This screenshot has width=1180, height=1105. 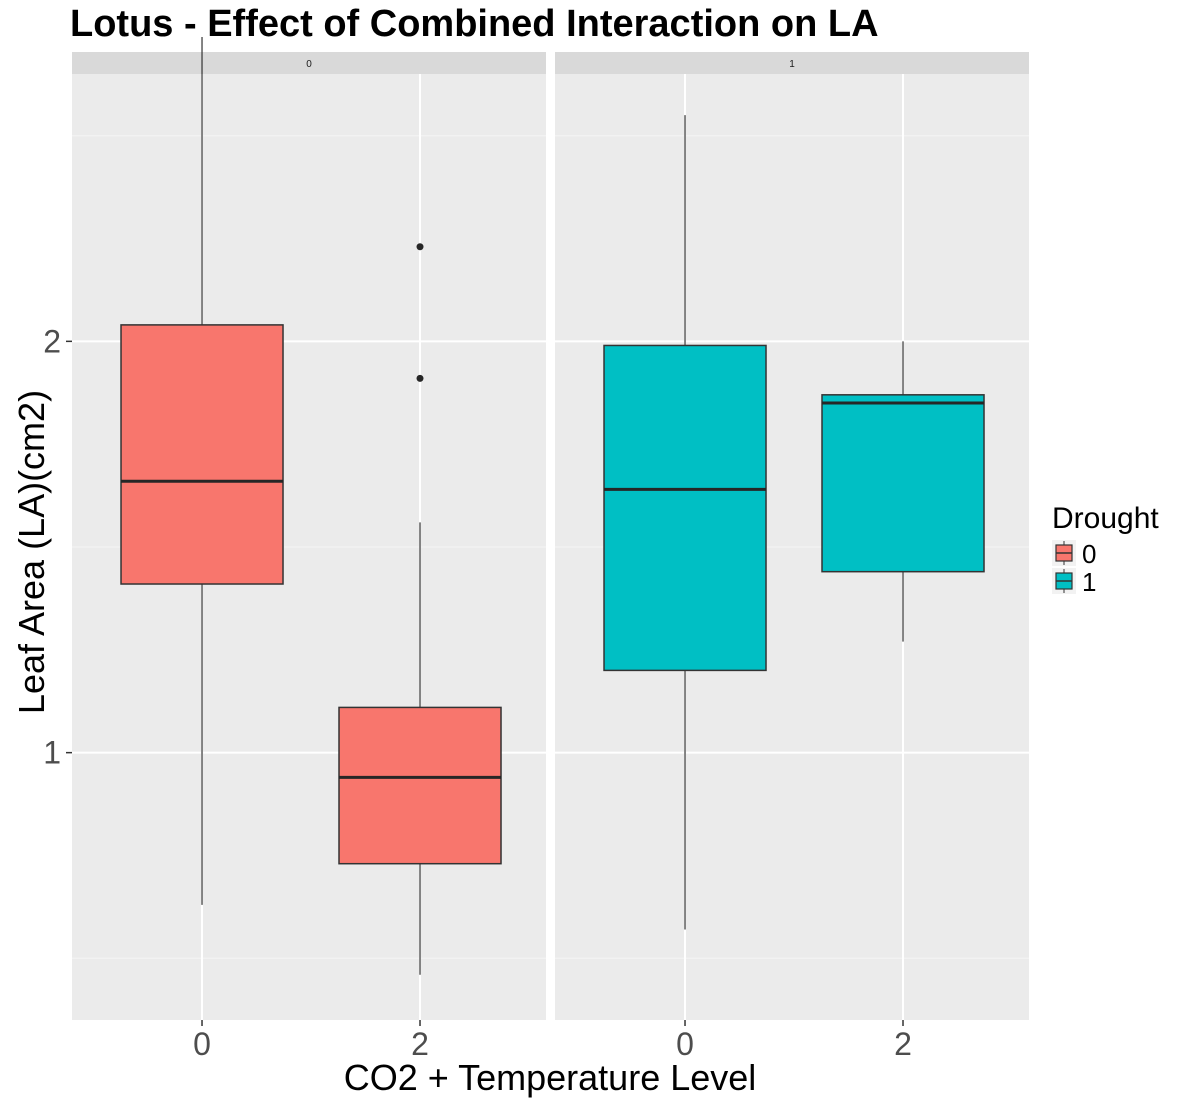 What do you see at coordinates (57, 547) in the screenshot?
I see `y-axis: 12` at bounding box center [57, 547].